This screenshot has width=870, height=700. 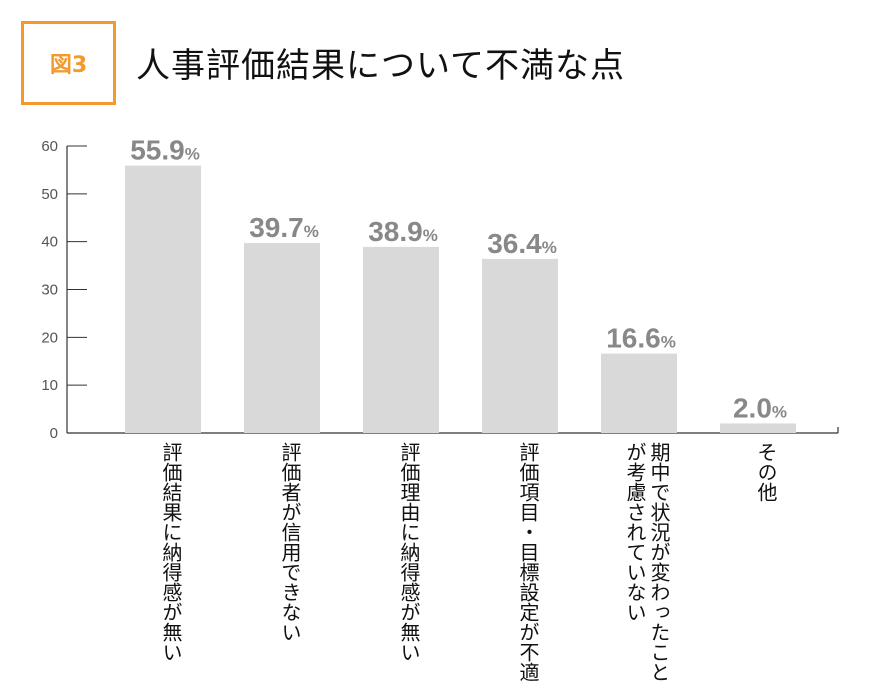 I want to click on figure-label: 図3, so click(x=68, y=65).